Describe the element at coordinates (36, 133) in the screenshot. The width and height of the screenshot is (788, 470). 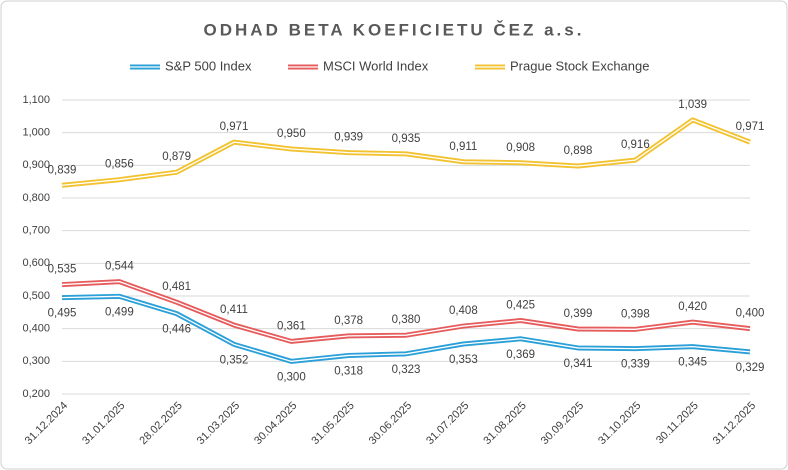
I see `y-tick-label: 1,000` at that location.